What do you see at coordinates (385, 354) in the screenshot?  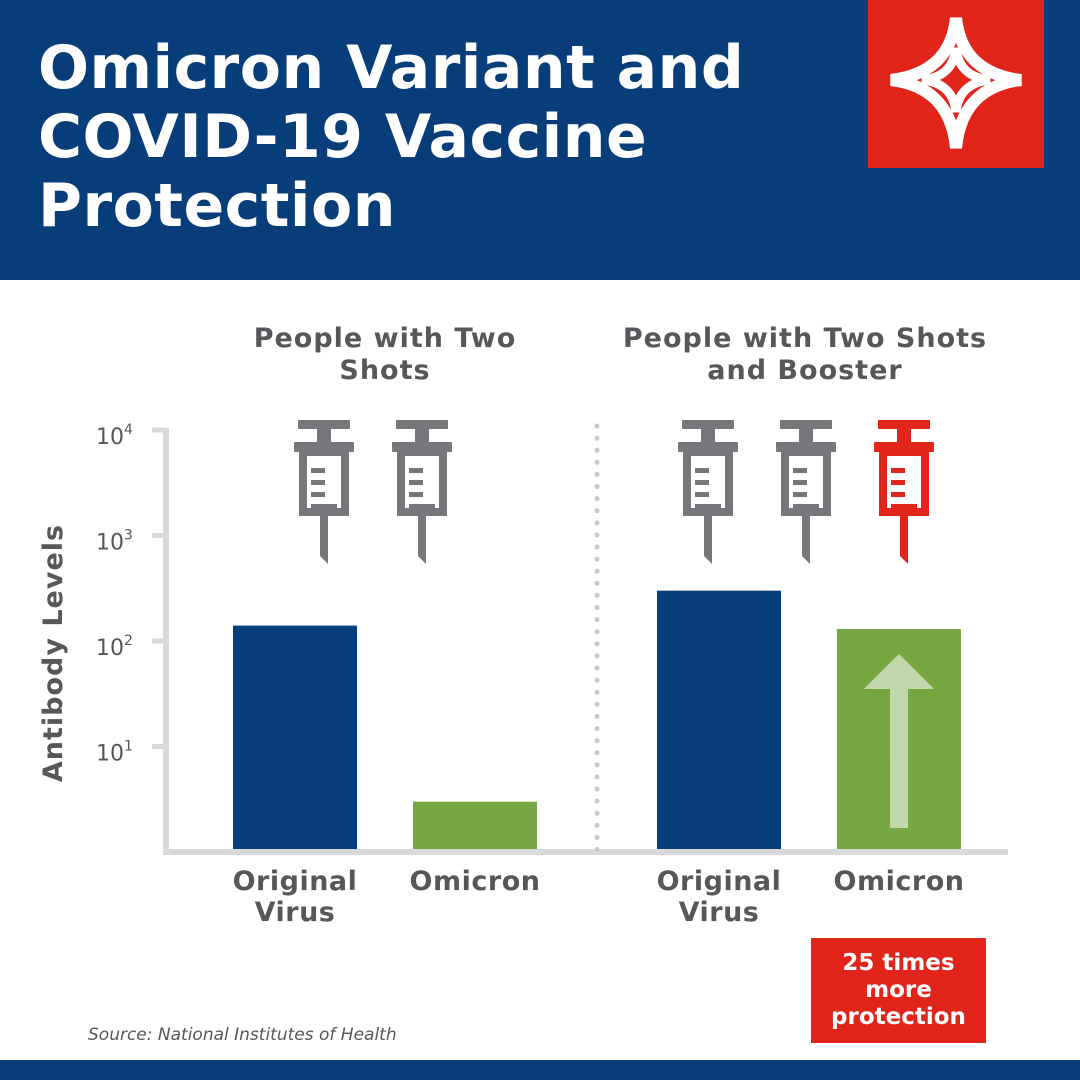 I see `group-title-two-shots: People with Two Shots` at bounding box center [385, 354].